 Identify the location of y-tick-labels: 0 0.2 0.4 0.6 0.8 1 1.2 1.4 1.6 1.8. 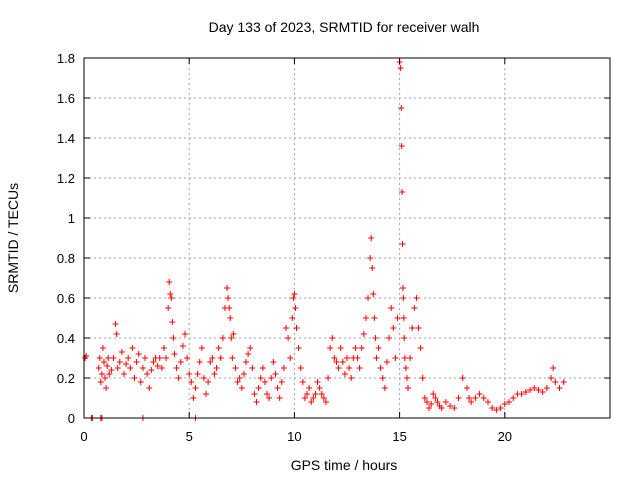
(66, 238).